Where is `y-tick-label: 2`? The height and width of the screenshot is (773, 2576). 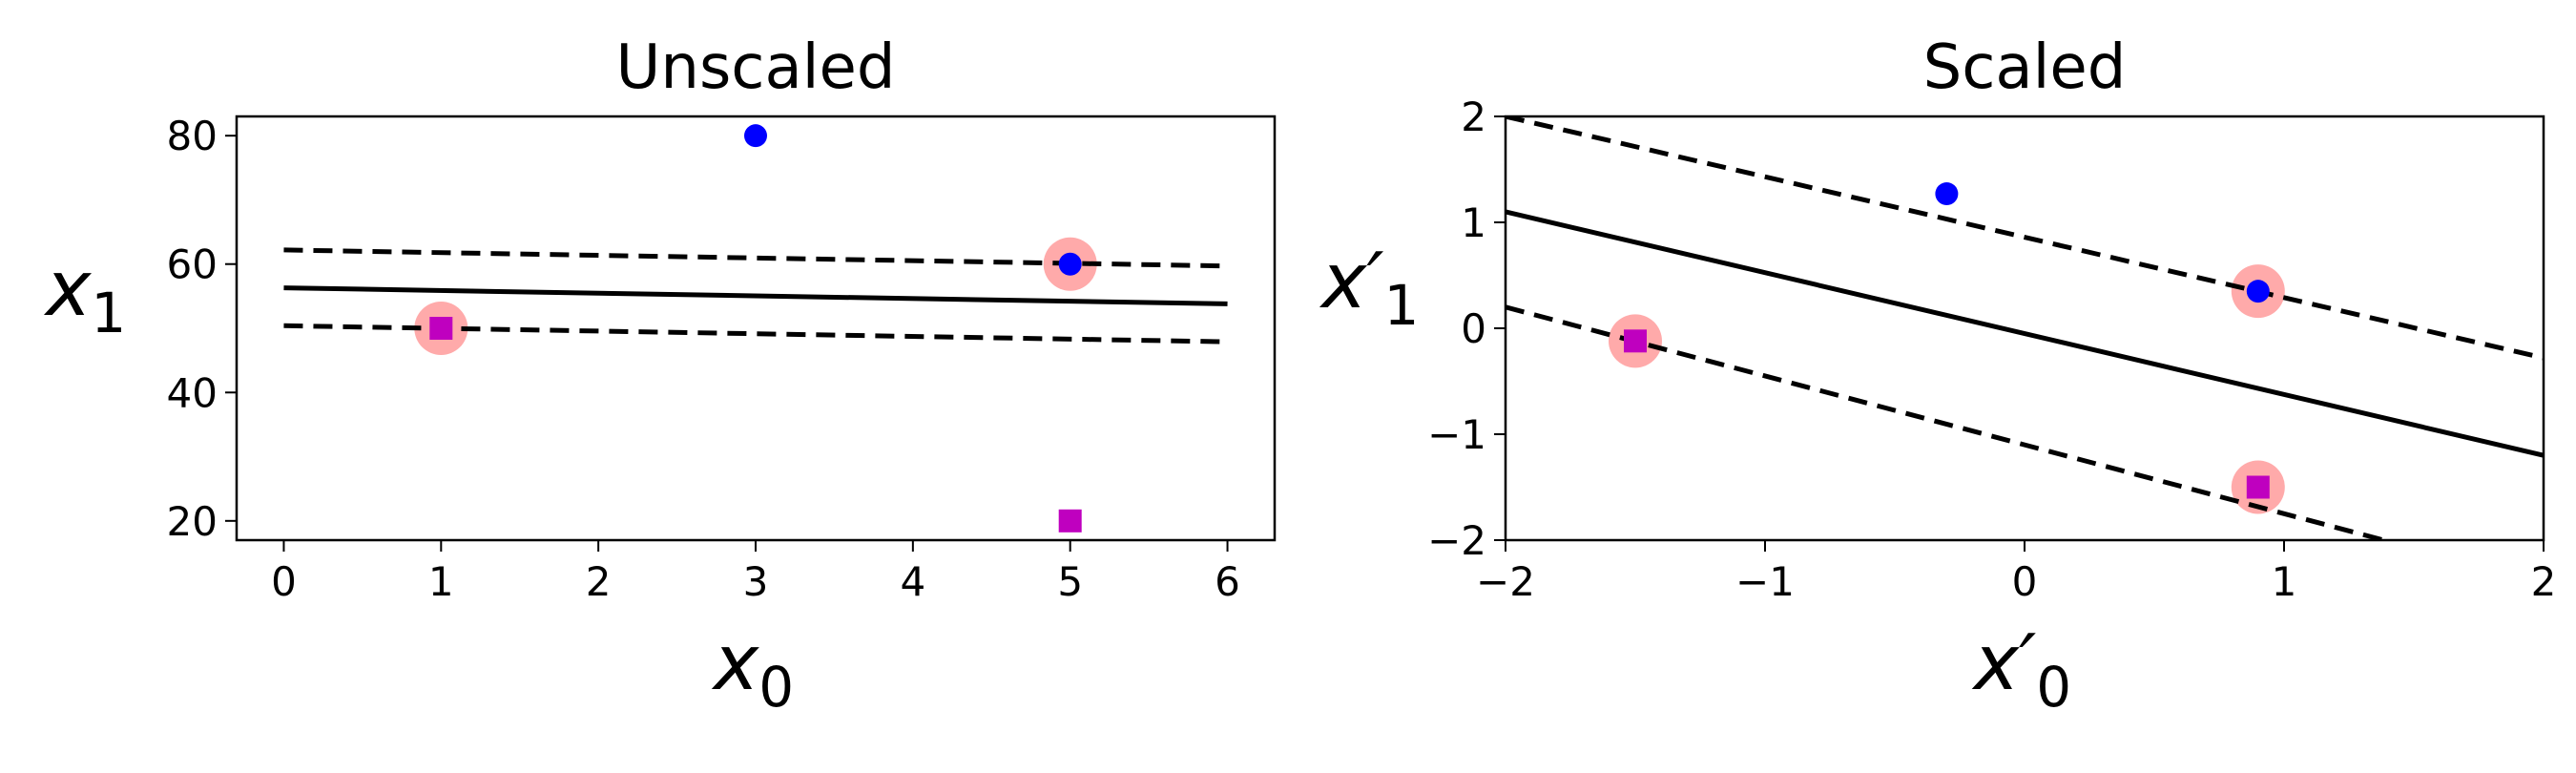
y-tick-label: 2 is located at coordinates (1473, 117).